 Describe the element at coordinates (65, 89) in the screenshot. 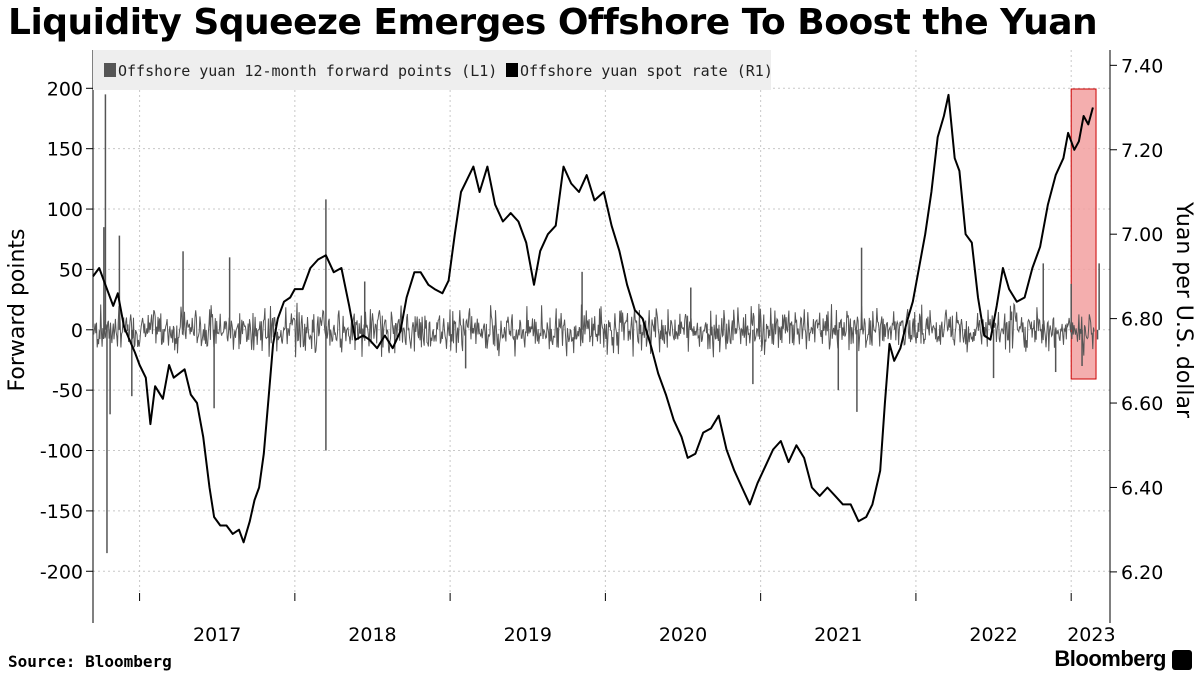

I see `left-tick-label: 200` at that location.